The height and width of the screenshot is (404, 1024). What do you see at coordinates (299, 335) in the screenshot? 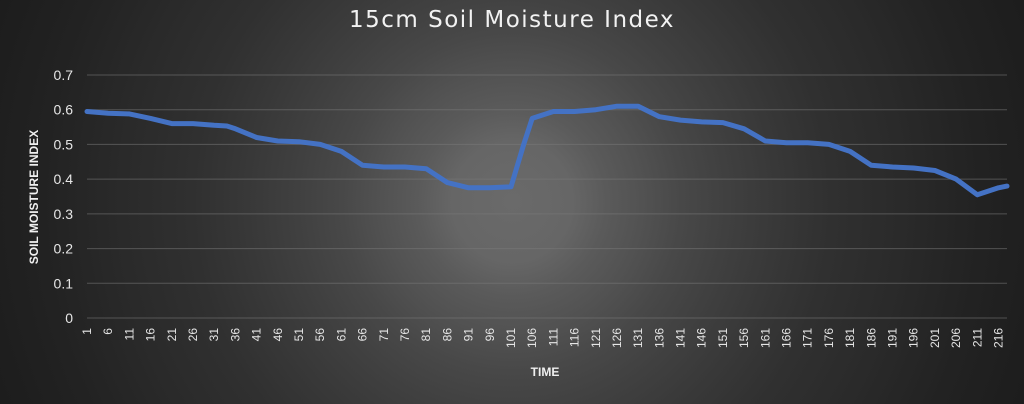
I see `x-tick-label: 51` at bounding box center [299, 335].